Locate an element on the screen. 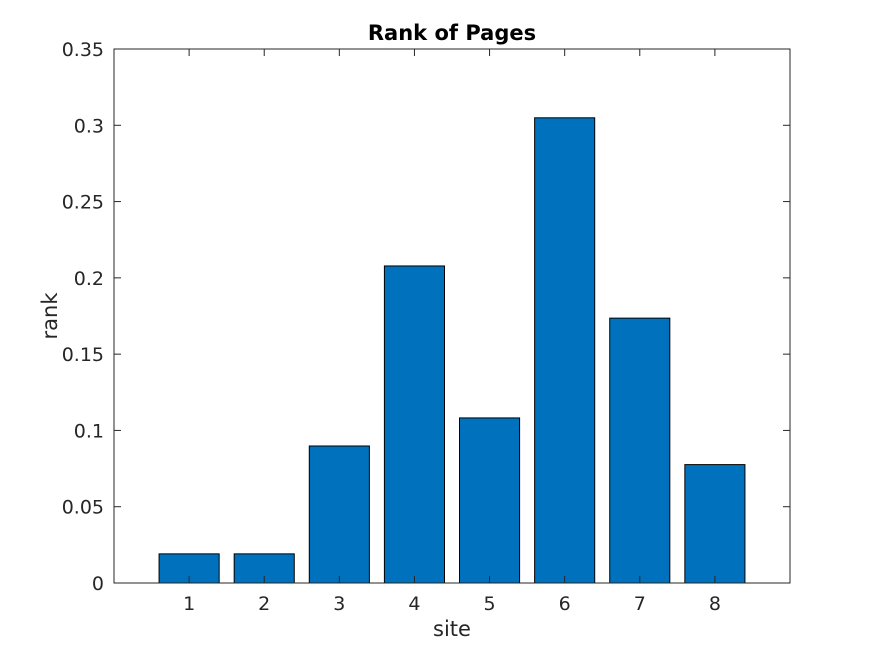 This screenshot has width=874, height=661. x-tick-label: 4 is located at coordinates (414, 604).